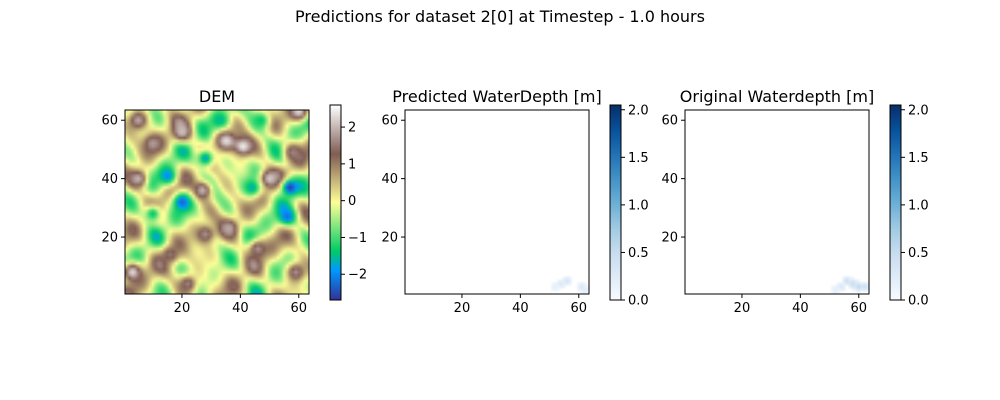  I want to click on colorbar-tick-label: −1, so click(357, 238).